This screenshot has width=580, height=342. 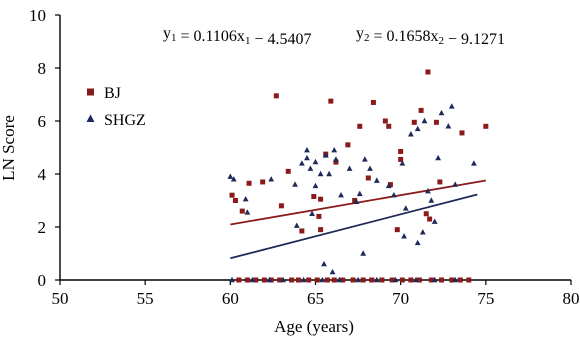 I want to click on regression-equation-1: y1 = 0.1106x1 − 4.5407, so click(x=237, y=36).